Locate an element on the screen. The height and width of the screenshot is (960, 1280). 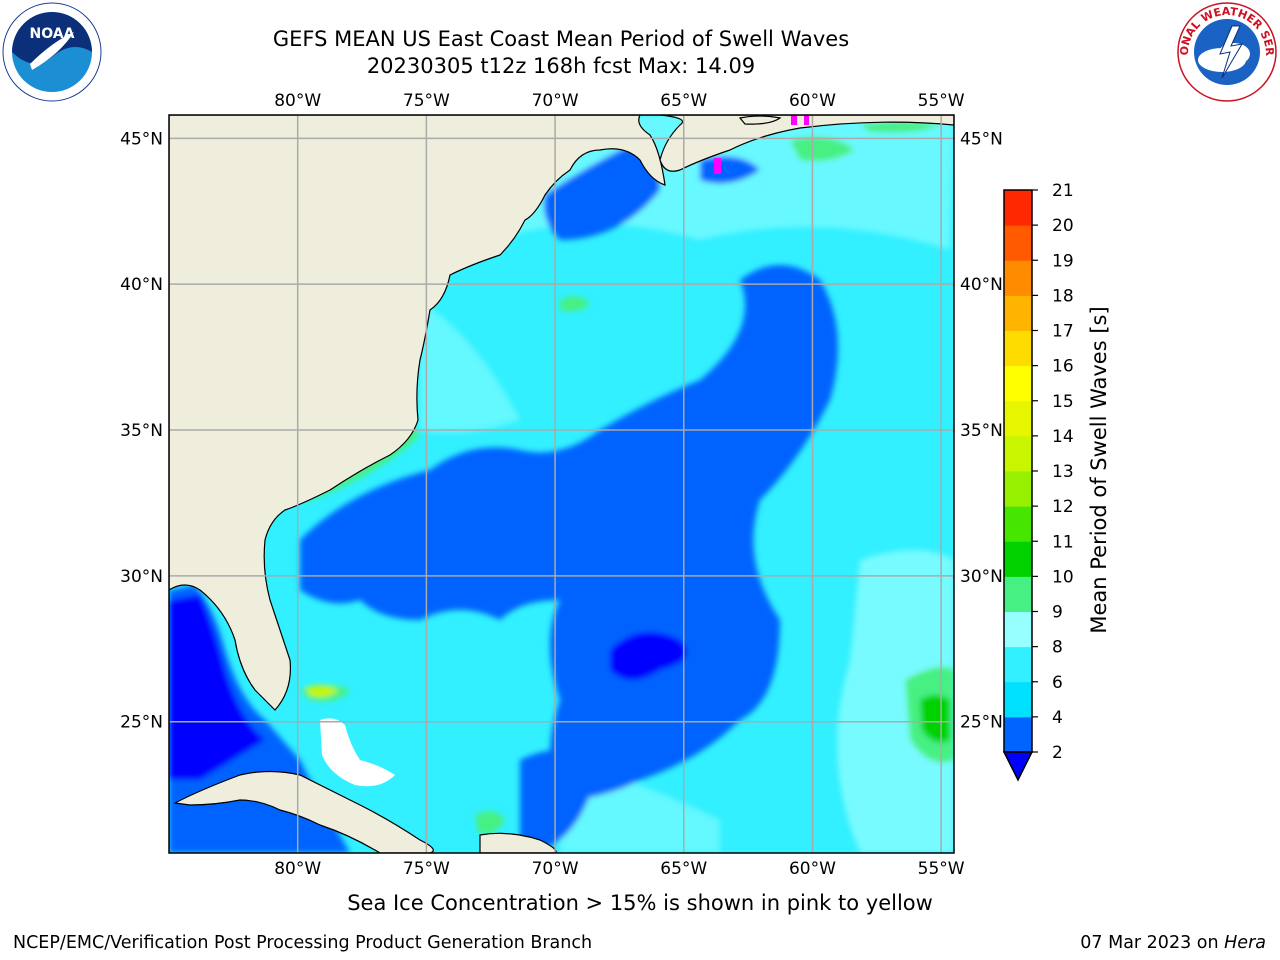
lon-label-top: 55°W is located at coordinates (941, 101).